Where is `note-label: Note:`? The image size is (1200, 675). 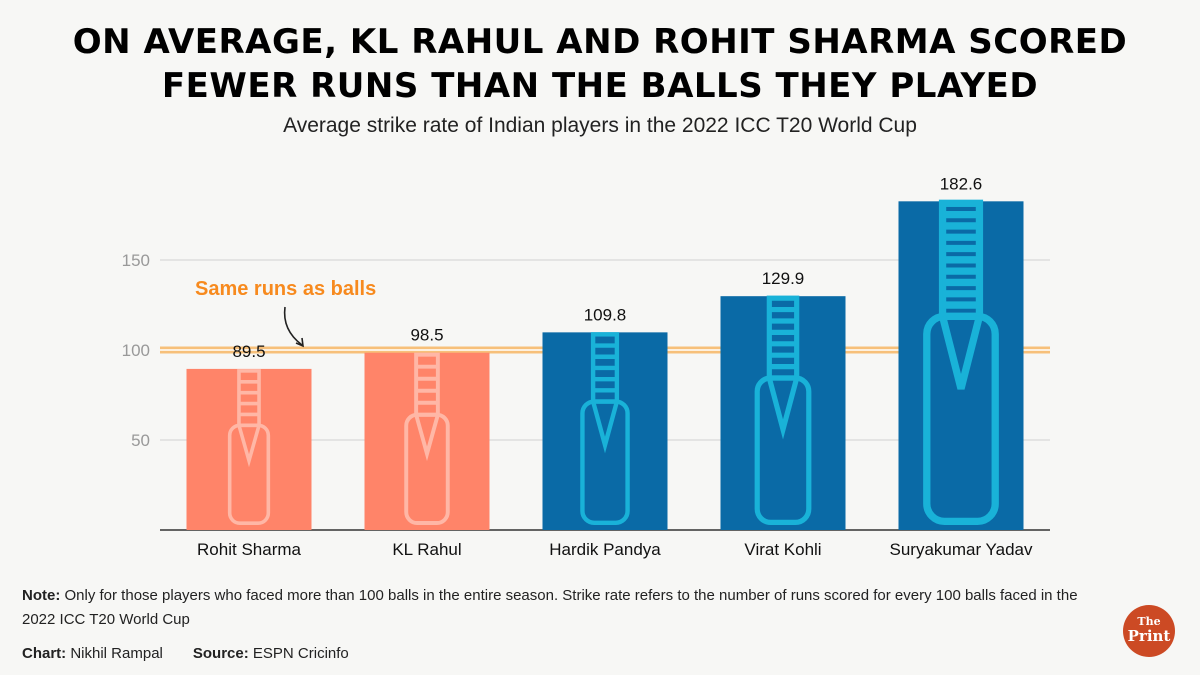 note-label: Note: is located at coordinates (41, 595).